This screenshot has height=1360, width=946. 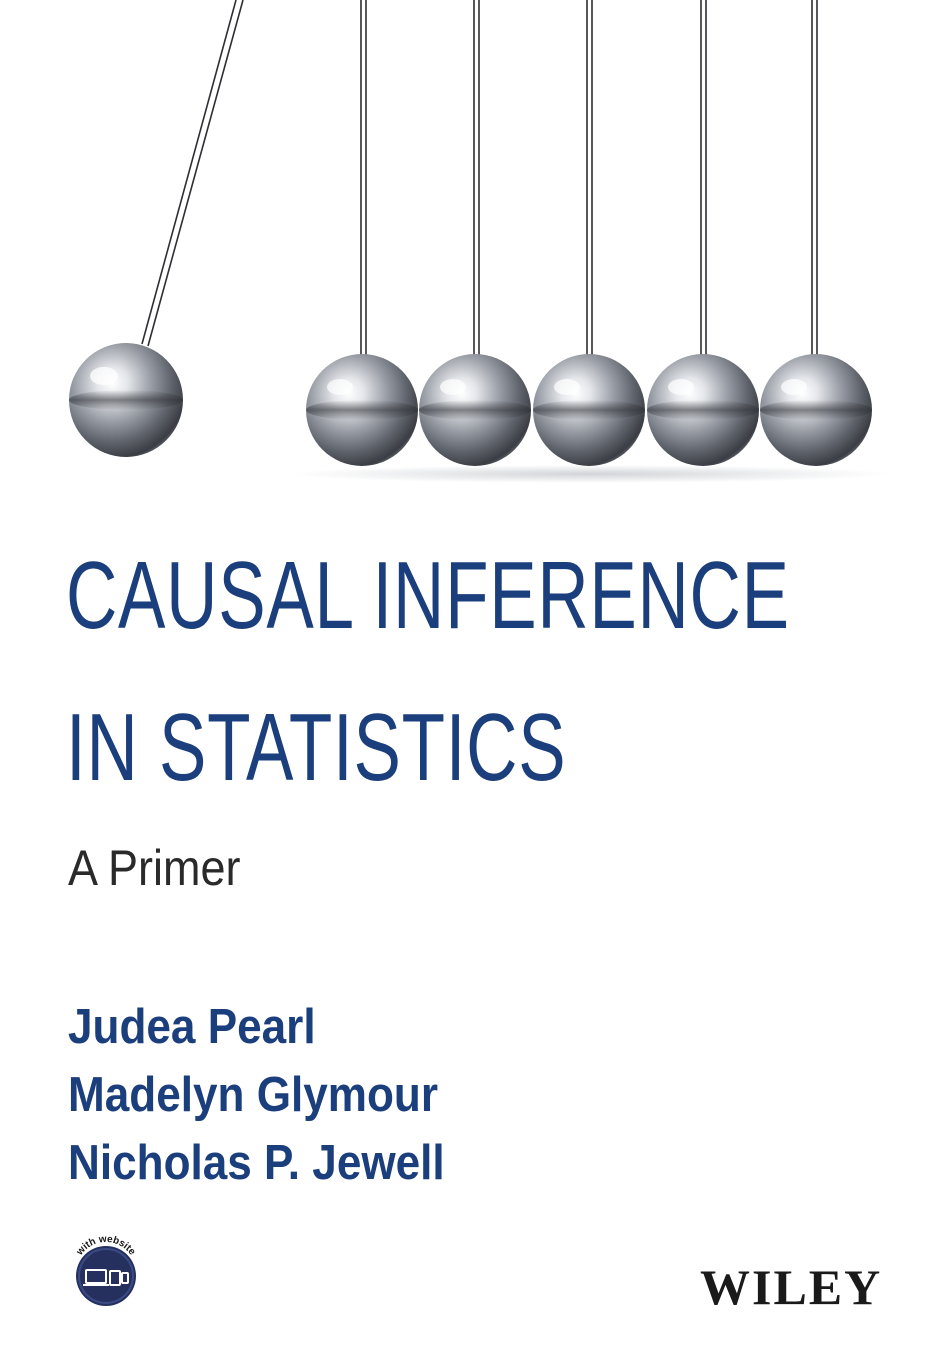 I want to click on devices-icon, so click(x=106, y=1277).